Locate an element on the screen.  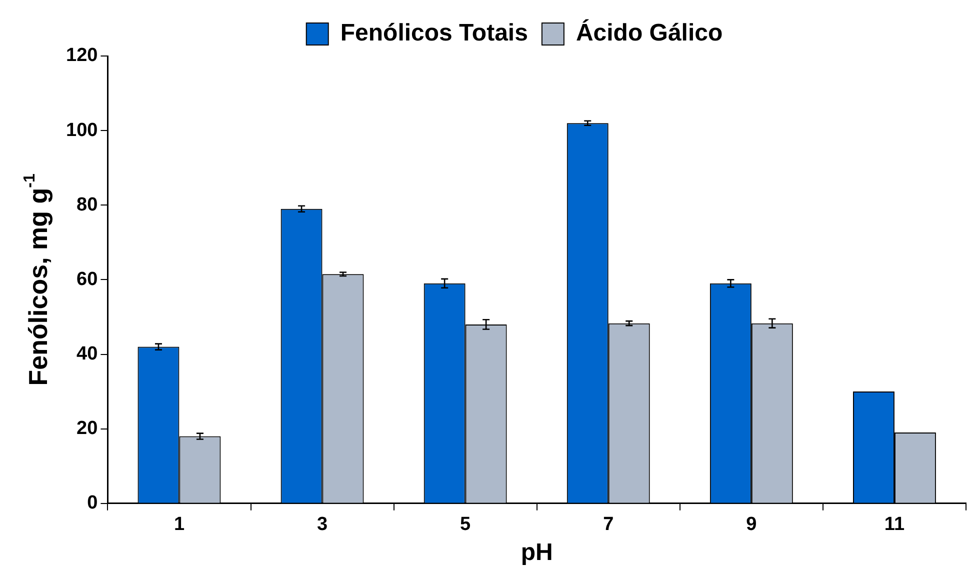
y-tick-label: 40 is located at coordinates (87, 354).